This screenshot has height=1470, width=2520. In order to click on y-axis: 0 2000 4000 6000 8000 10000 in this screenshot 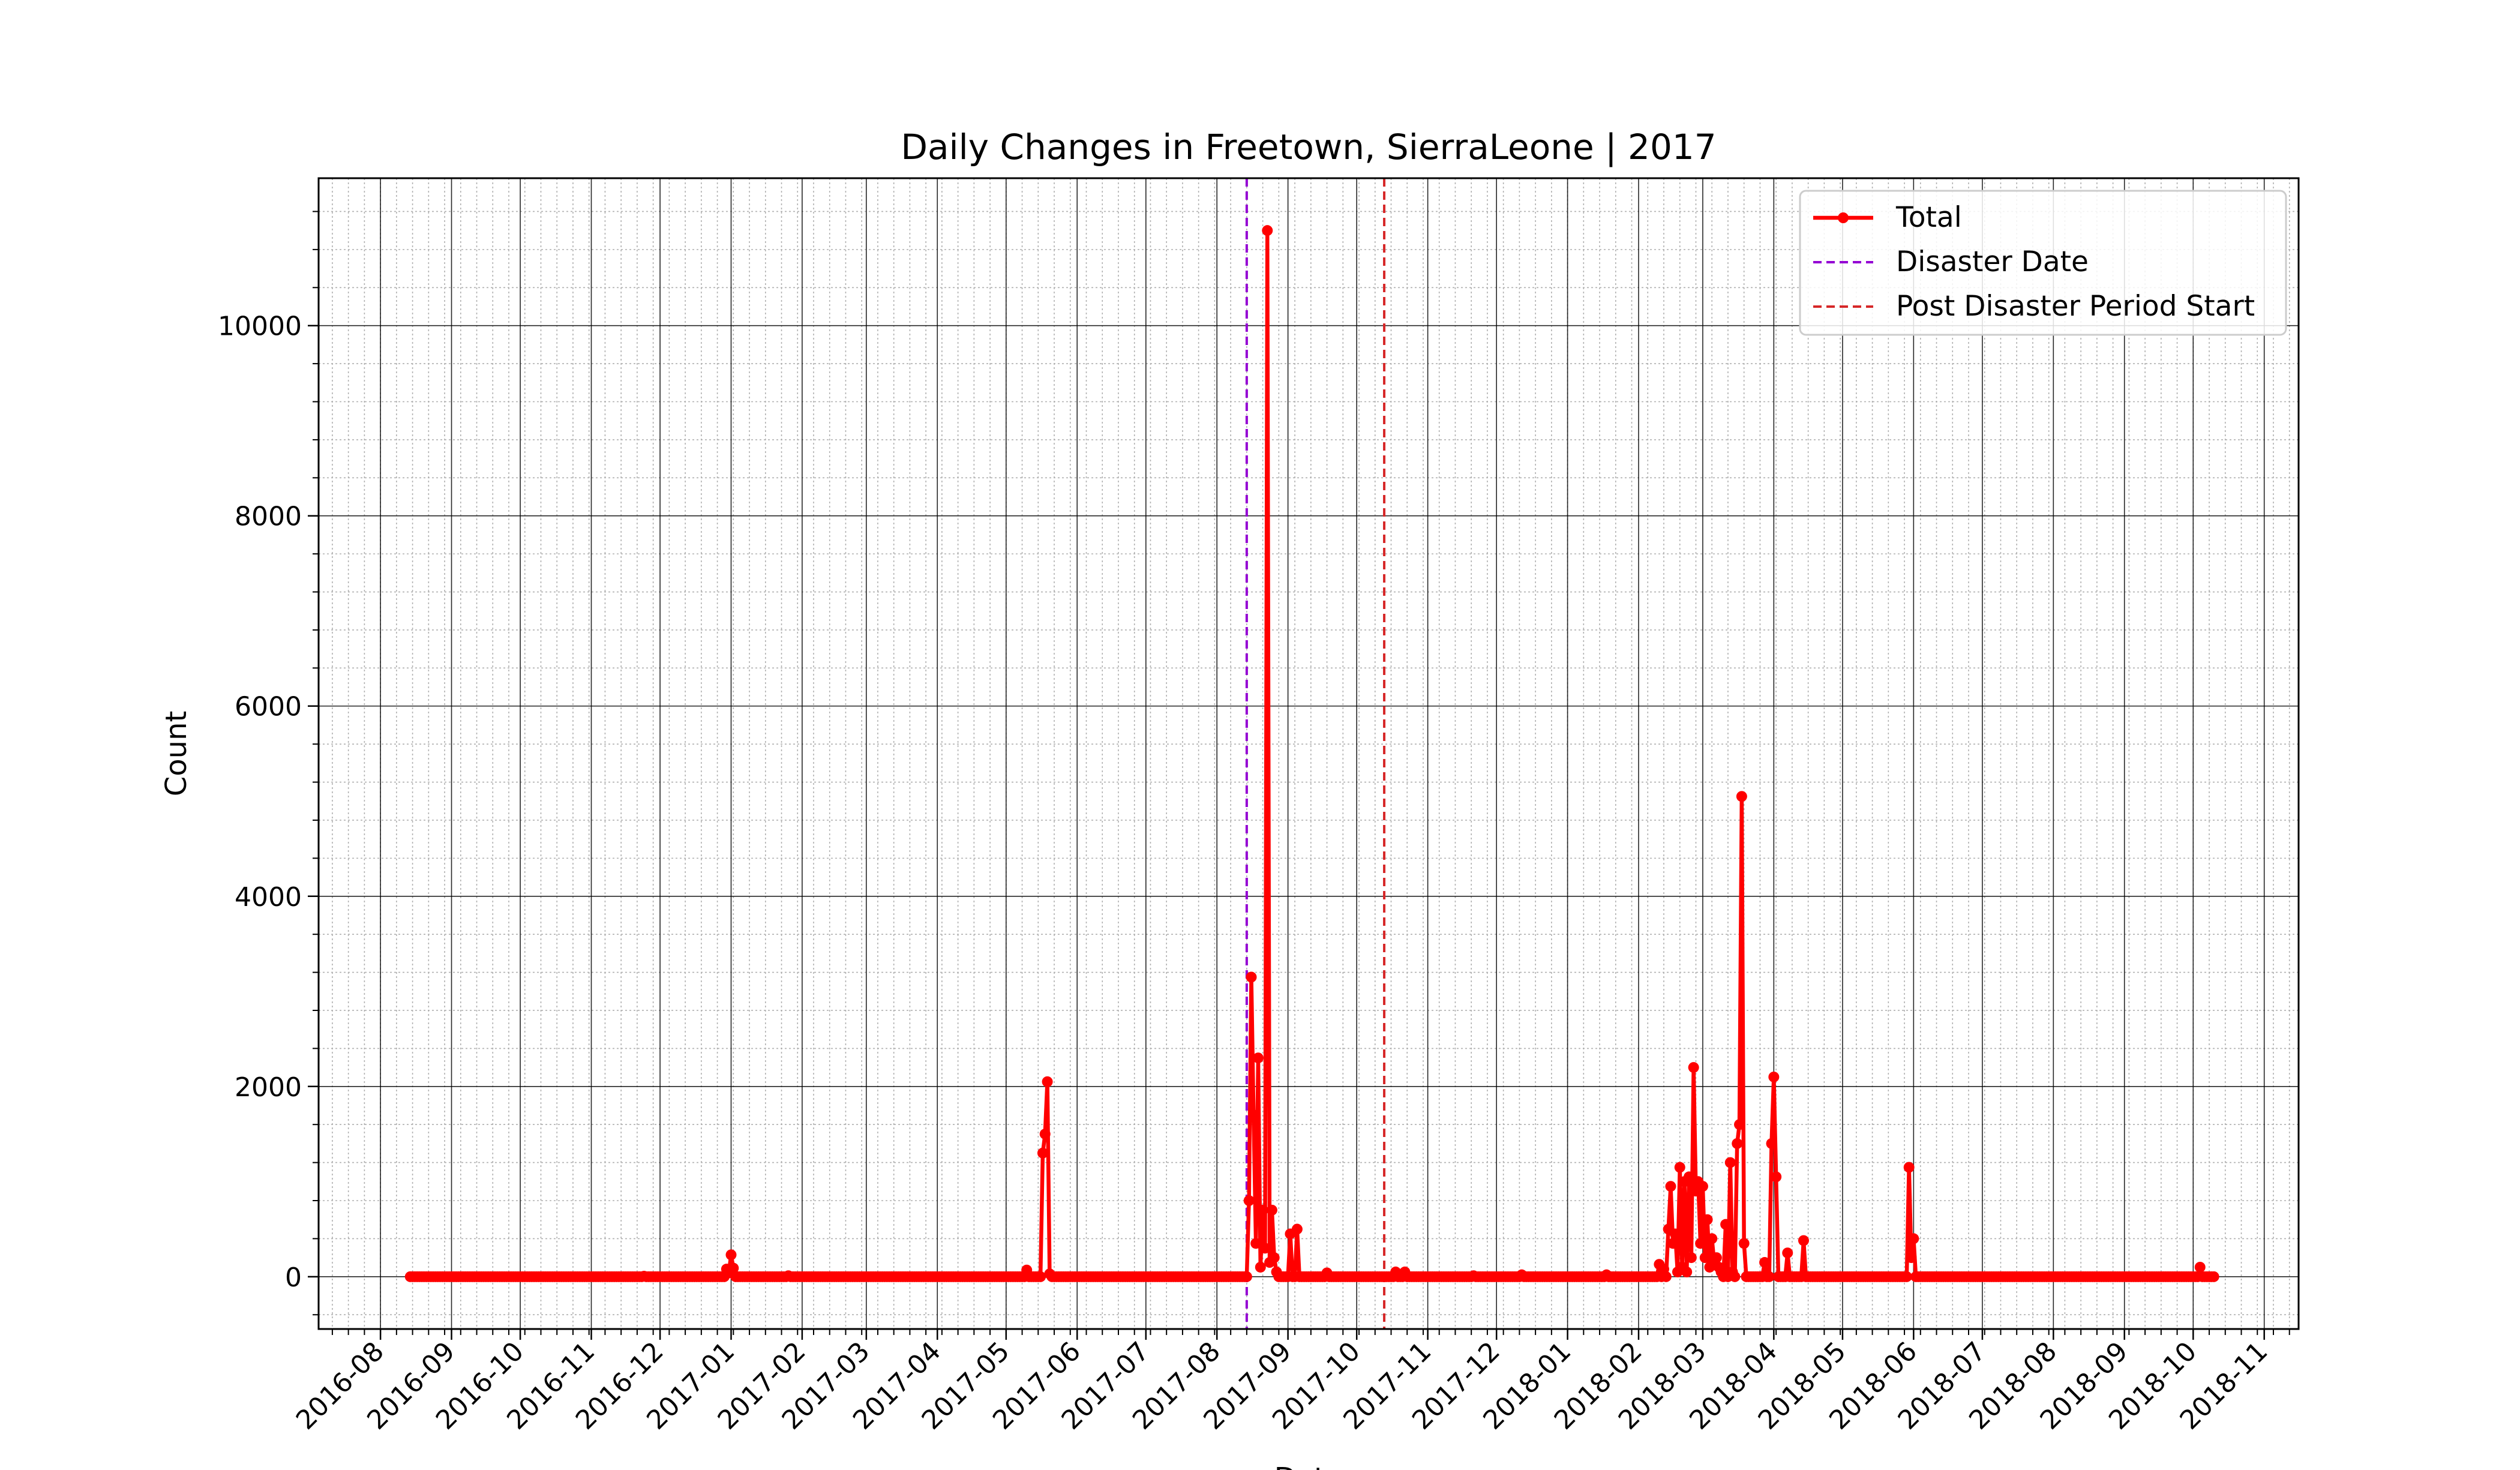, I will do `click(268, 763)`.